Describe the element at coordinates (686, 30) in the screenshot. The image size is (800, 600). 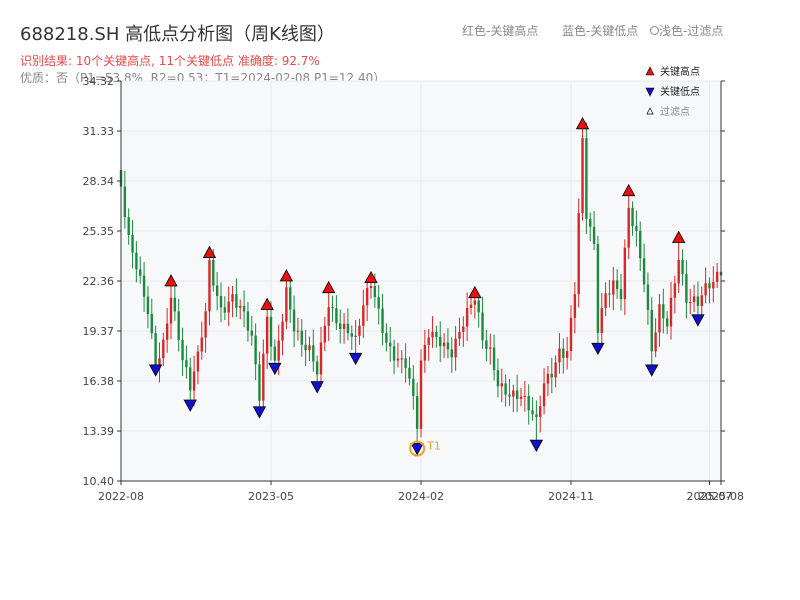
I see `top-legend-filtered: 浅色-过滤点` at that location.